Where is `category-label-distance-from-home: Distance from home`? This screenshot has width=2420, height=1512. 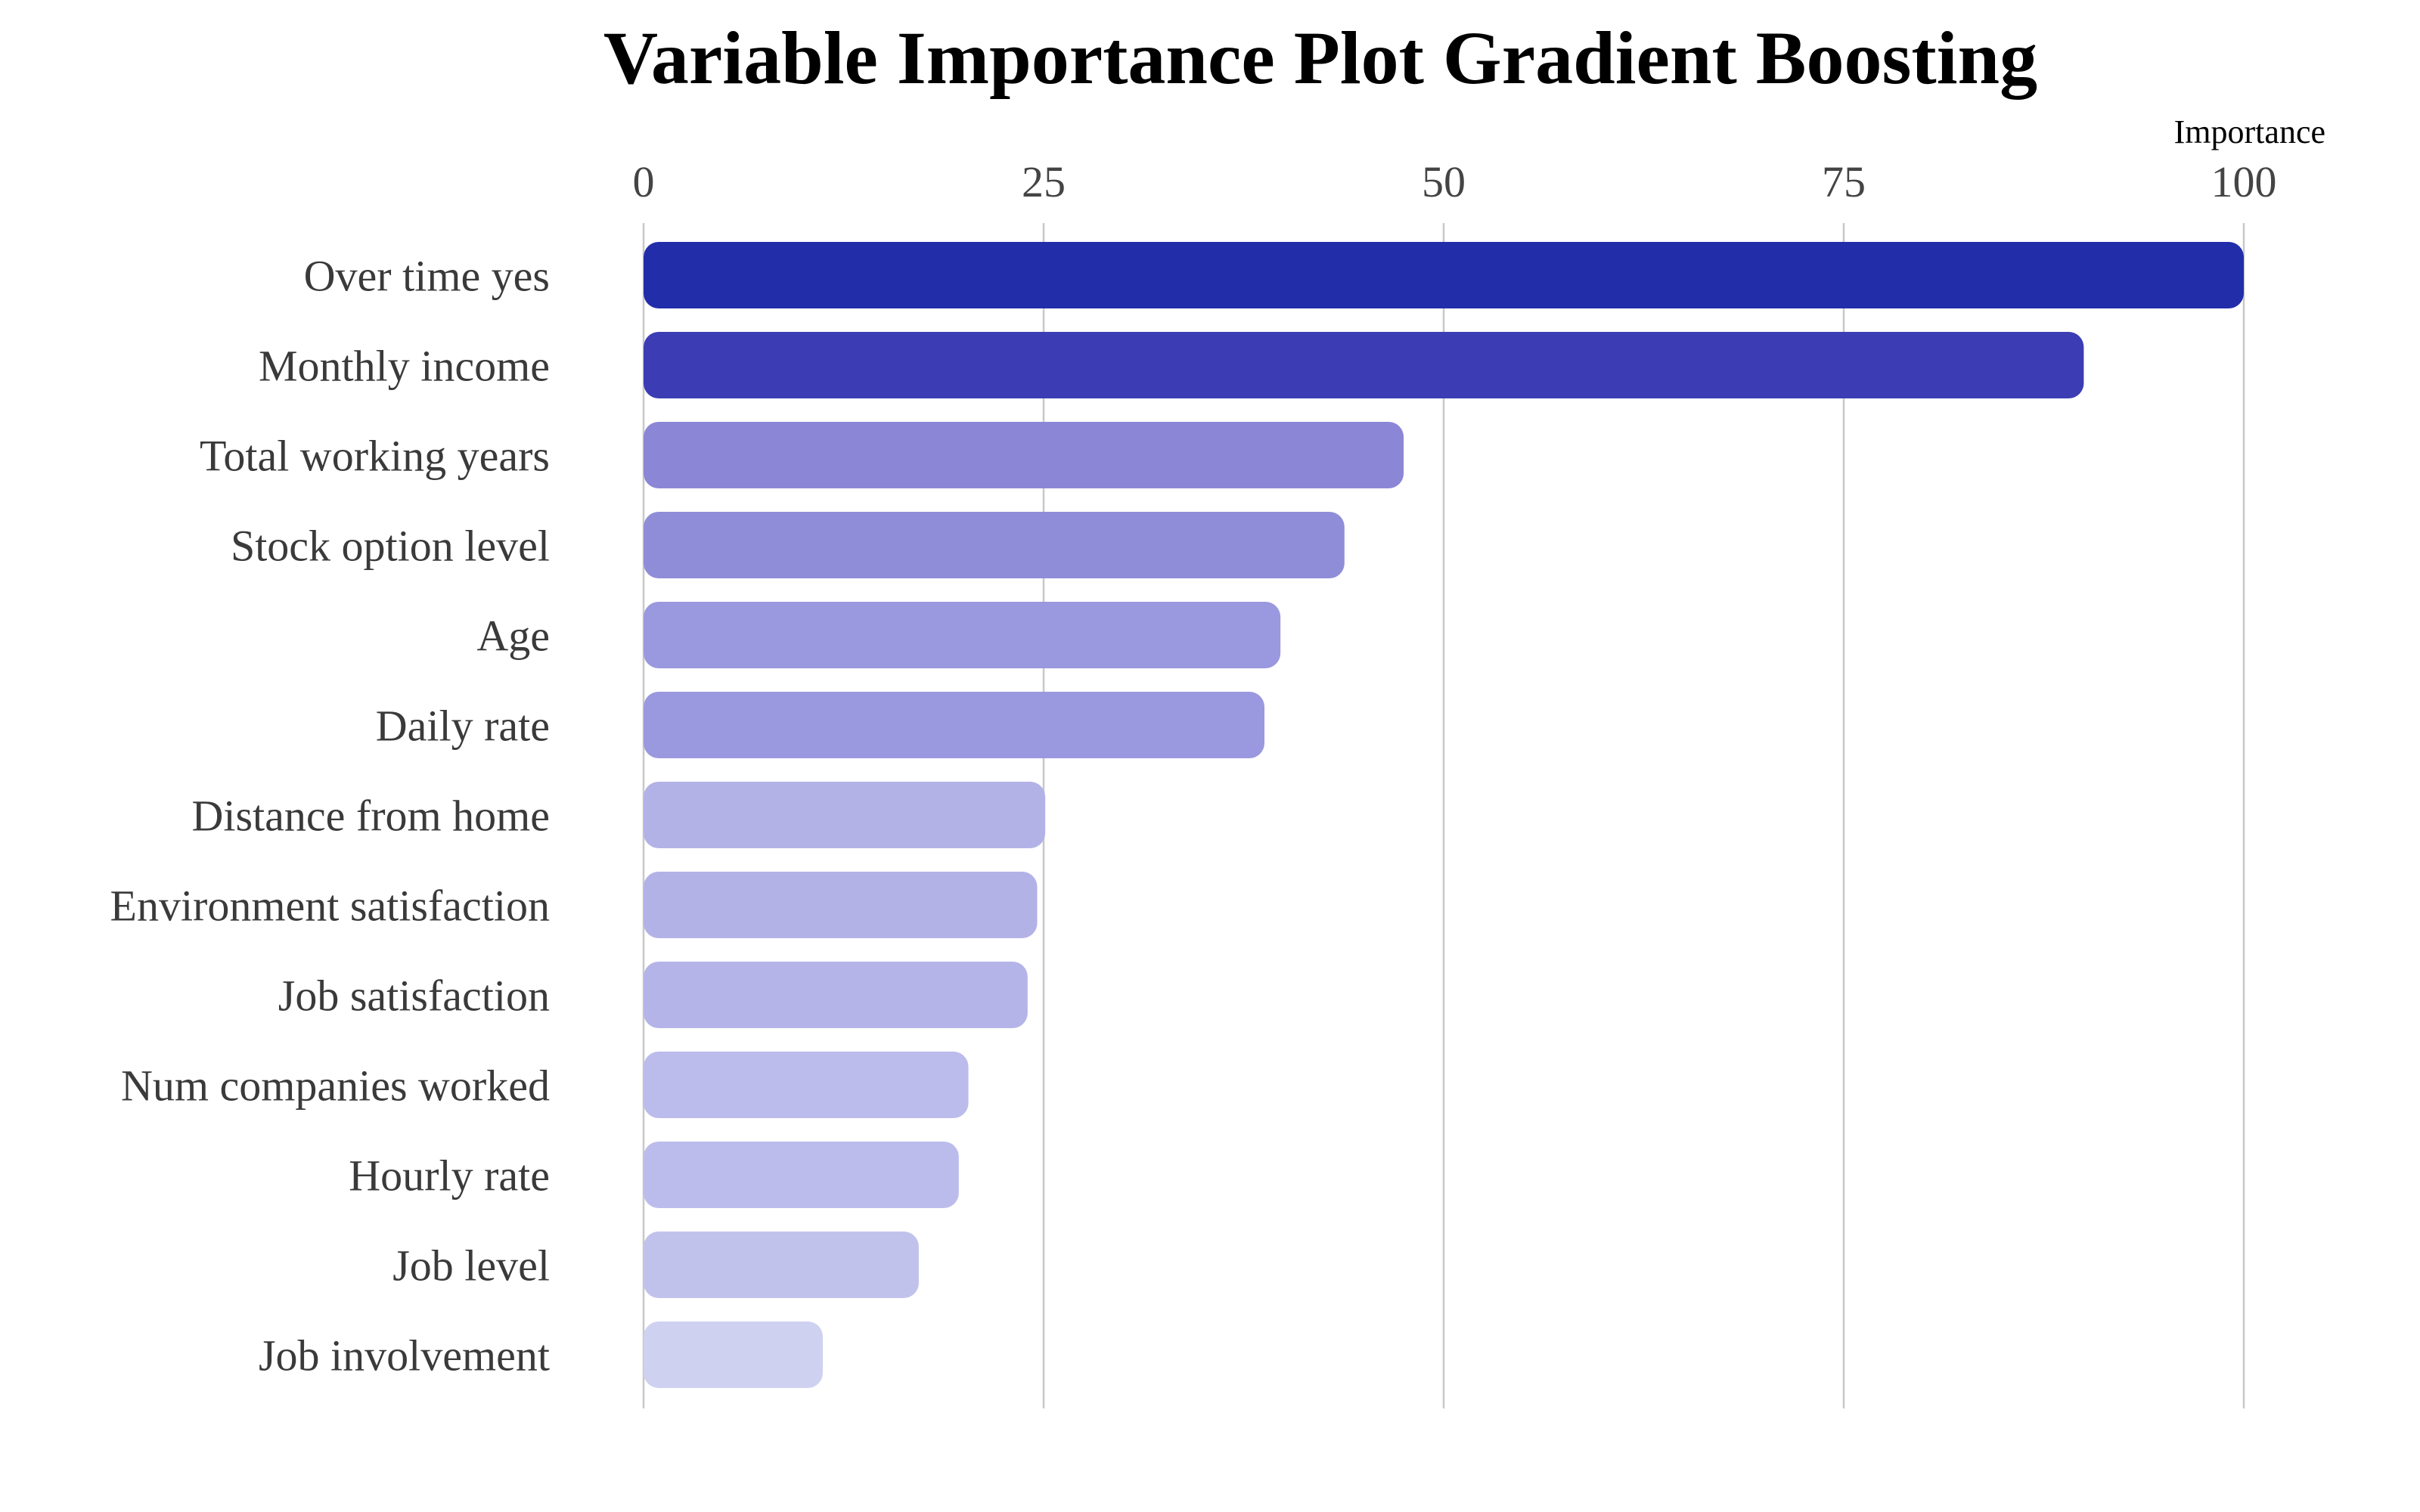 category-label-distance-from-home: Distance from home is located at coordinates (370, 815).